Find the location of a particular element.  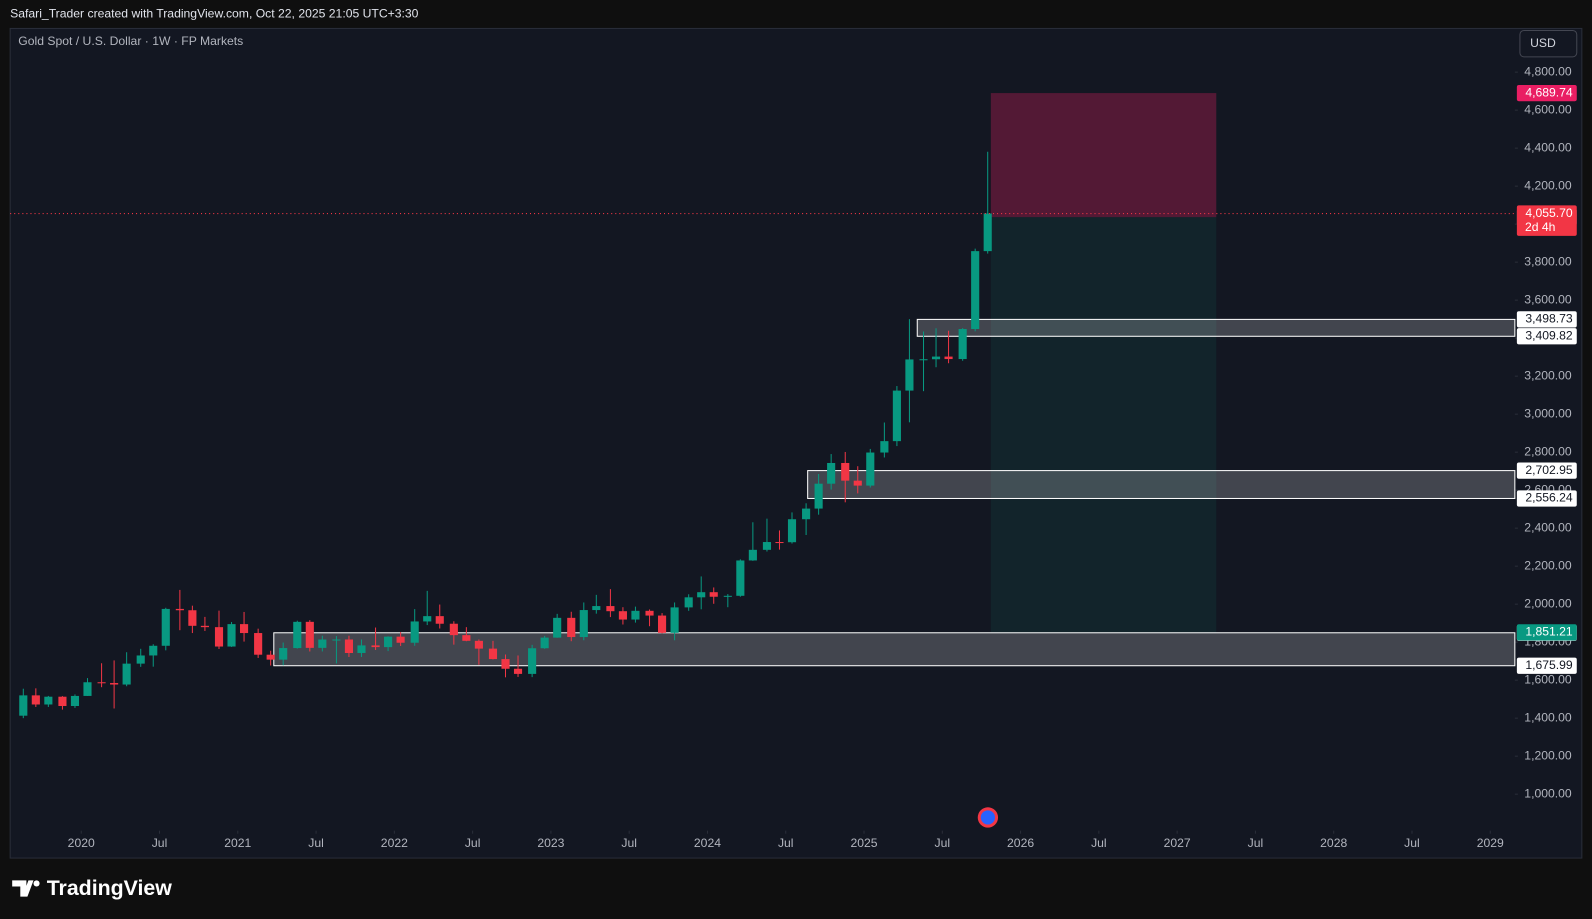

x-tick-label: 2020 is located at coordinates (81, 843).